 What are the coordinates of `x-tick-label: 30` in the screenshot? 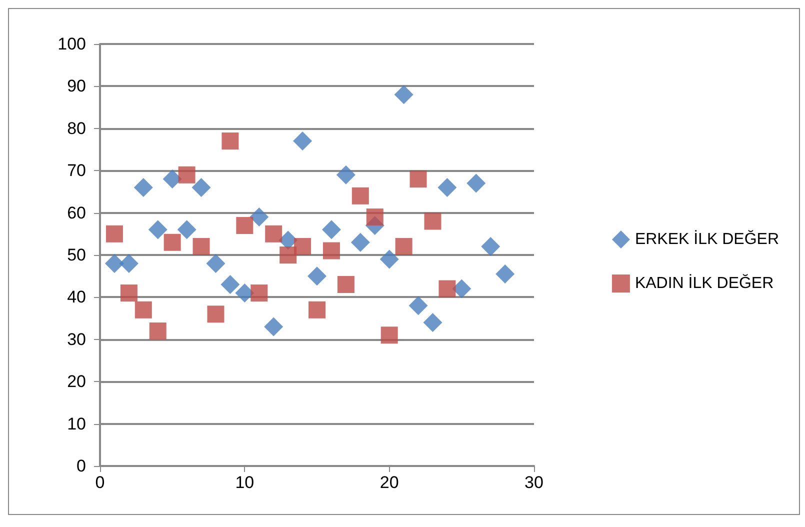 It's located at (534, 482).